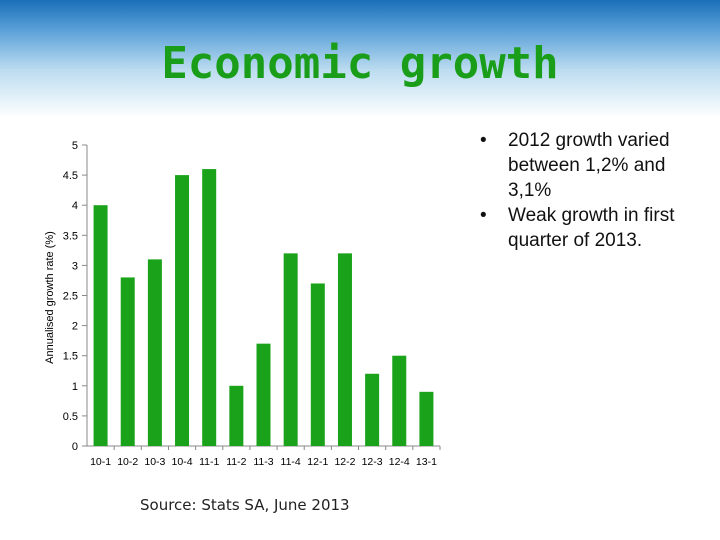  Describe the element at coordinates (70, 176) in the screenshot. I see `y-tick-label: 4.5` at that location.